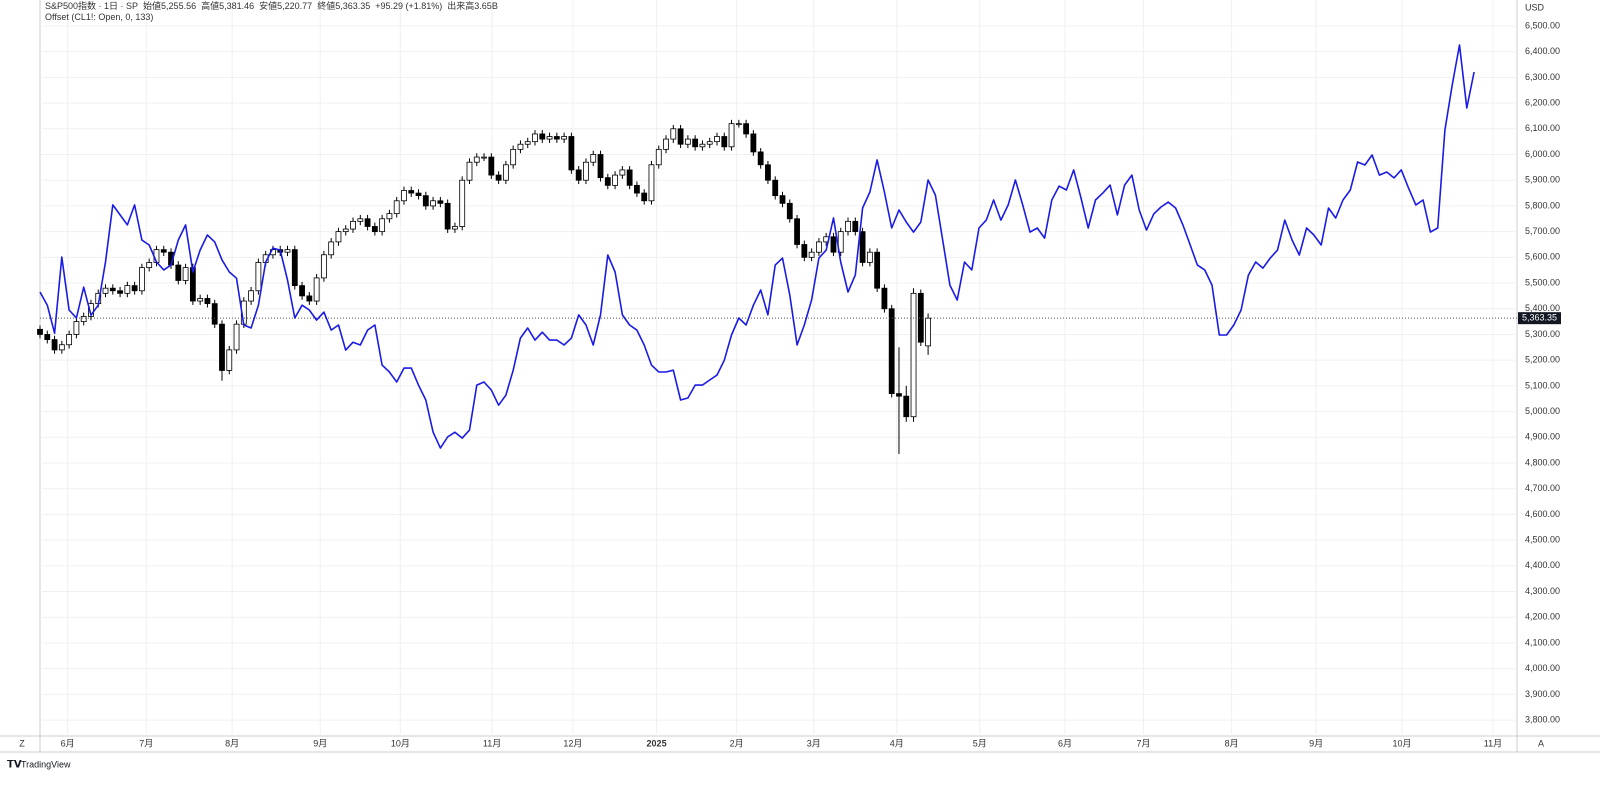 The image size is (1600, 792). I want to click on auto-scale-toggle: A, so click(1541, 743).